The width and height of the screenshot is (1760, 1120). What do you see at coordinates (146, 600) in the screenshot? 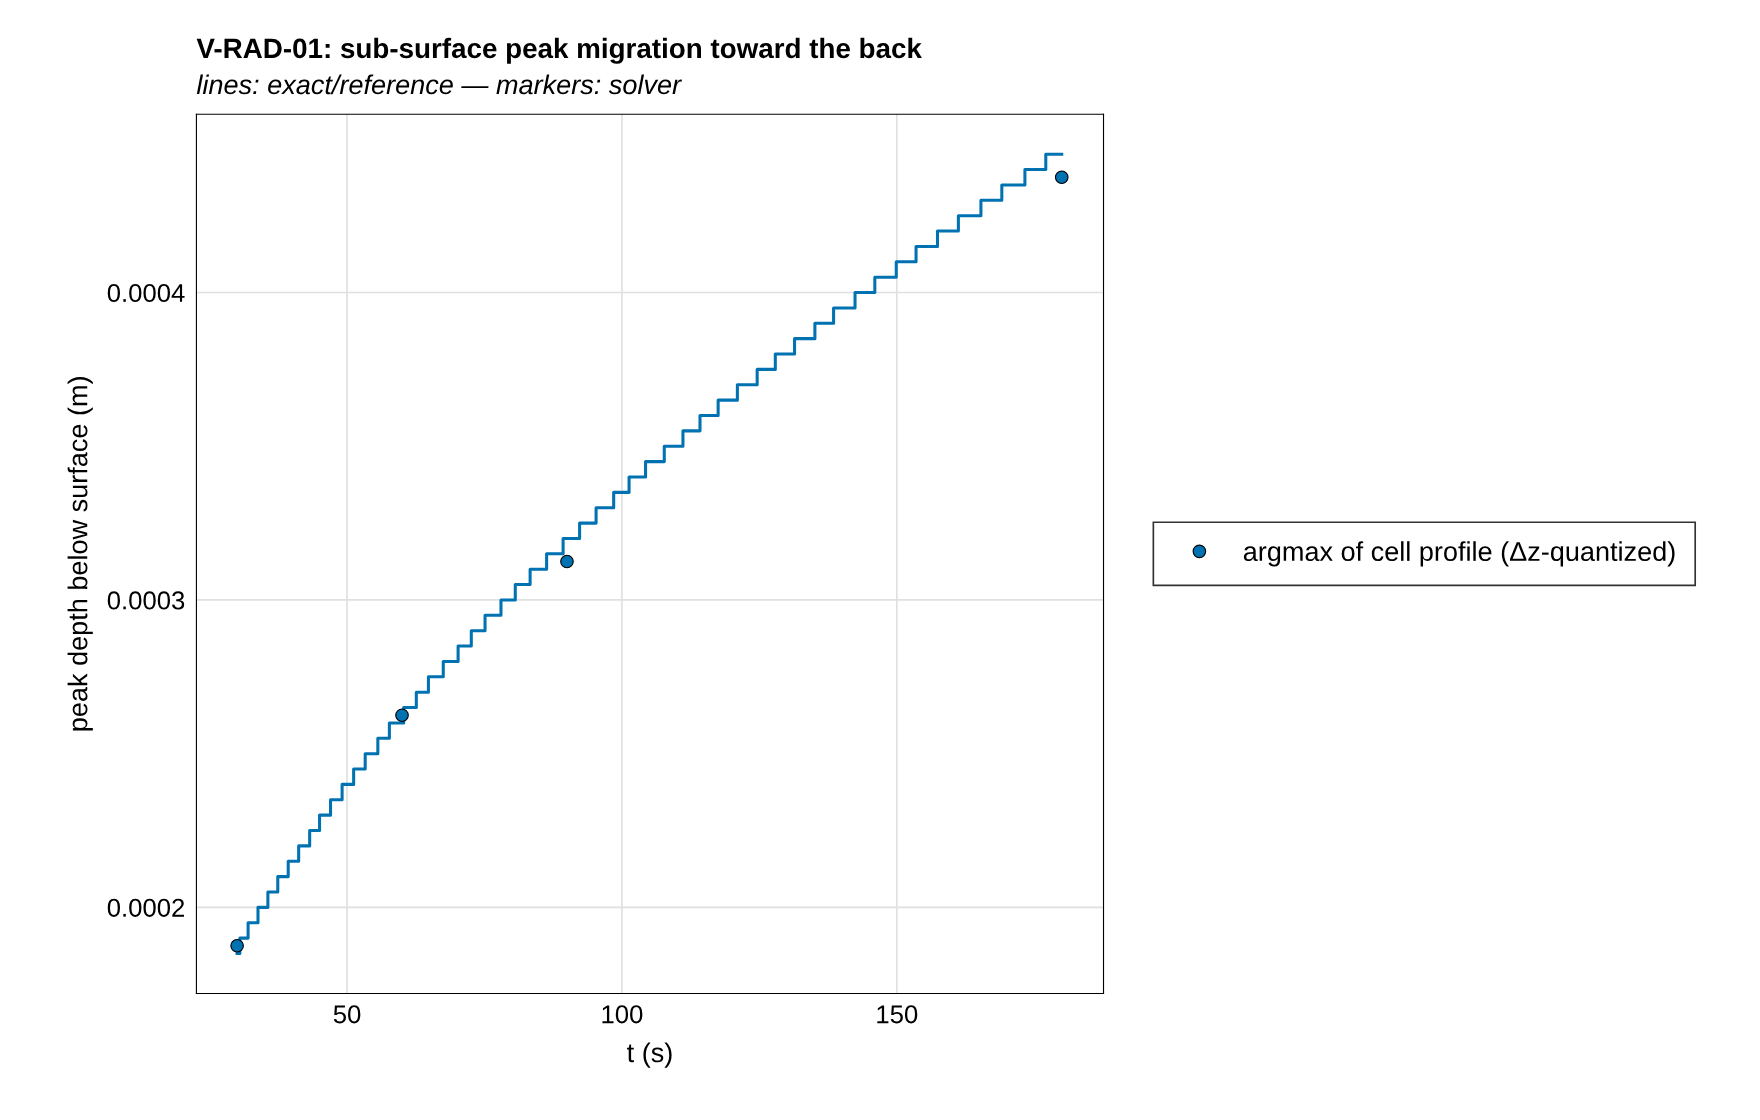
I see `y-tick-label: 0.0003` at bounding box center [146, 600].